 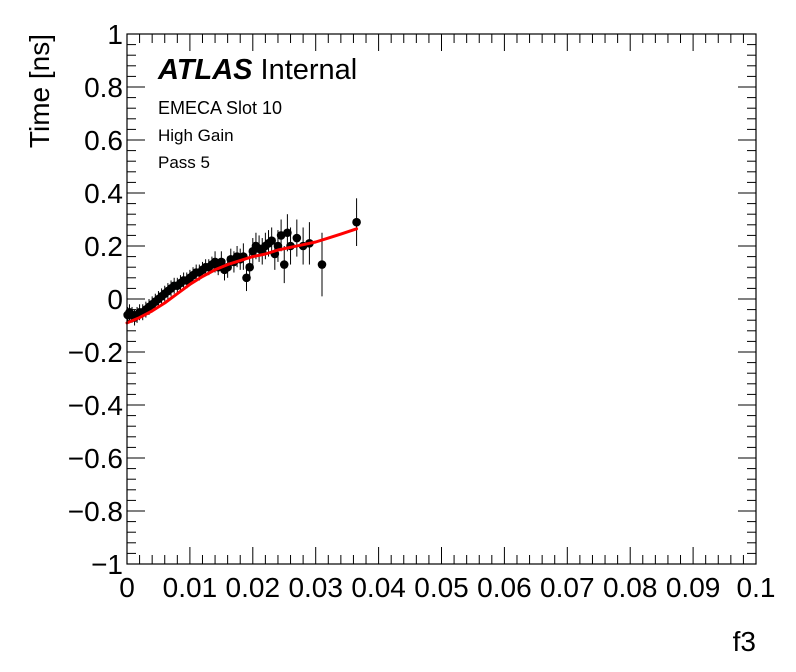 I want to click on annotation-line-3: Pass 5, so click(x=184, y=162).